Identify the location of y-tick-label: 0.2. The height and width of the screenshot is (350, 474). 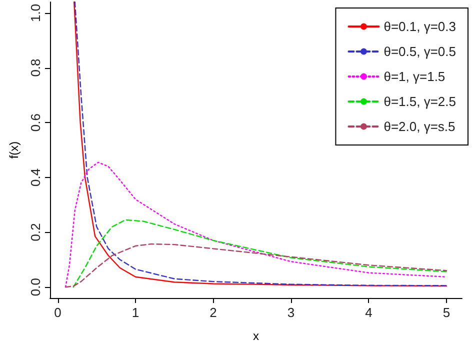
(35, 232).